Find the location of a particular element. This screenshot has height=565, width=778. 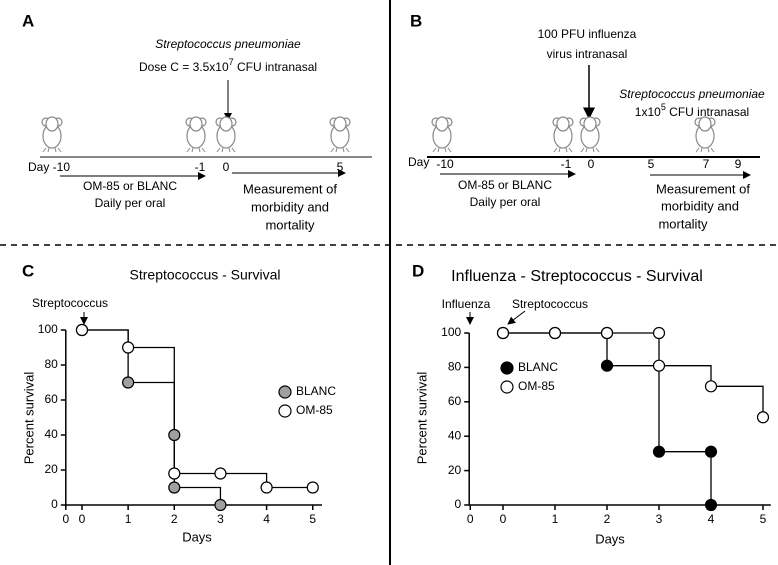

chart-title: Streptococcus - Survival is located at coordinates (205, 275).